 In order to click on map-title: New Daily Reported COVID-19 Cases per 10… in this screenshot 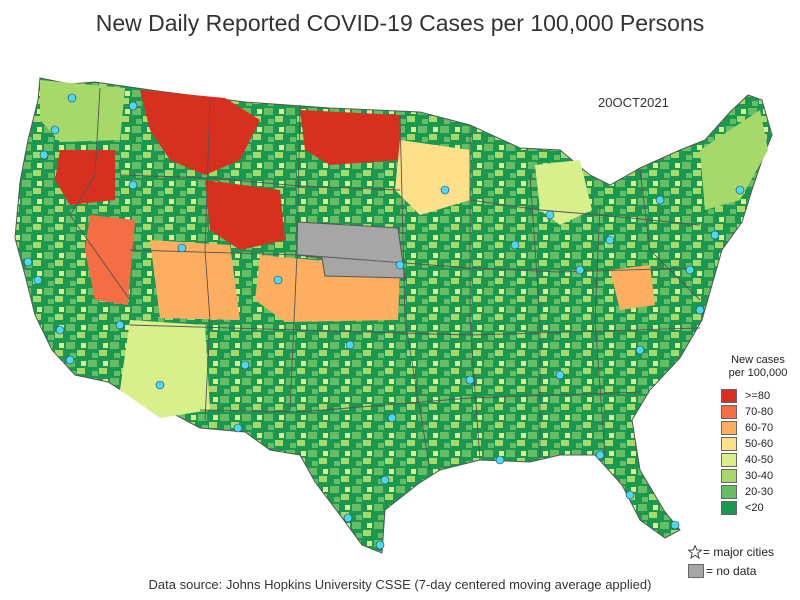, I will do `click(400, 23)`.